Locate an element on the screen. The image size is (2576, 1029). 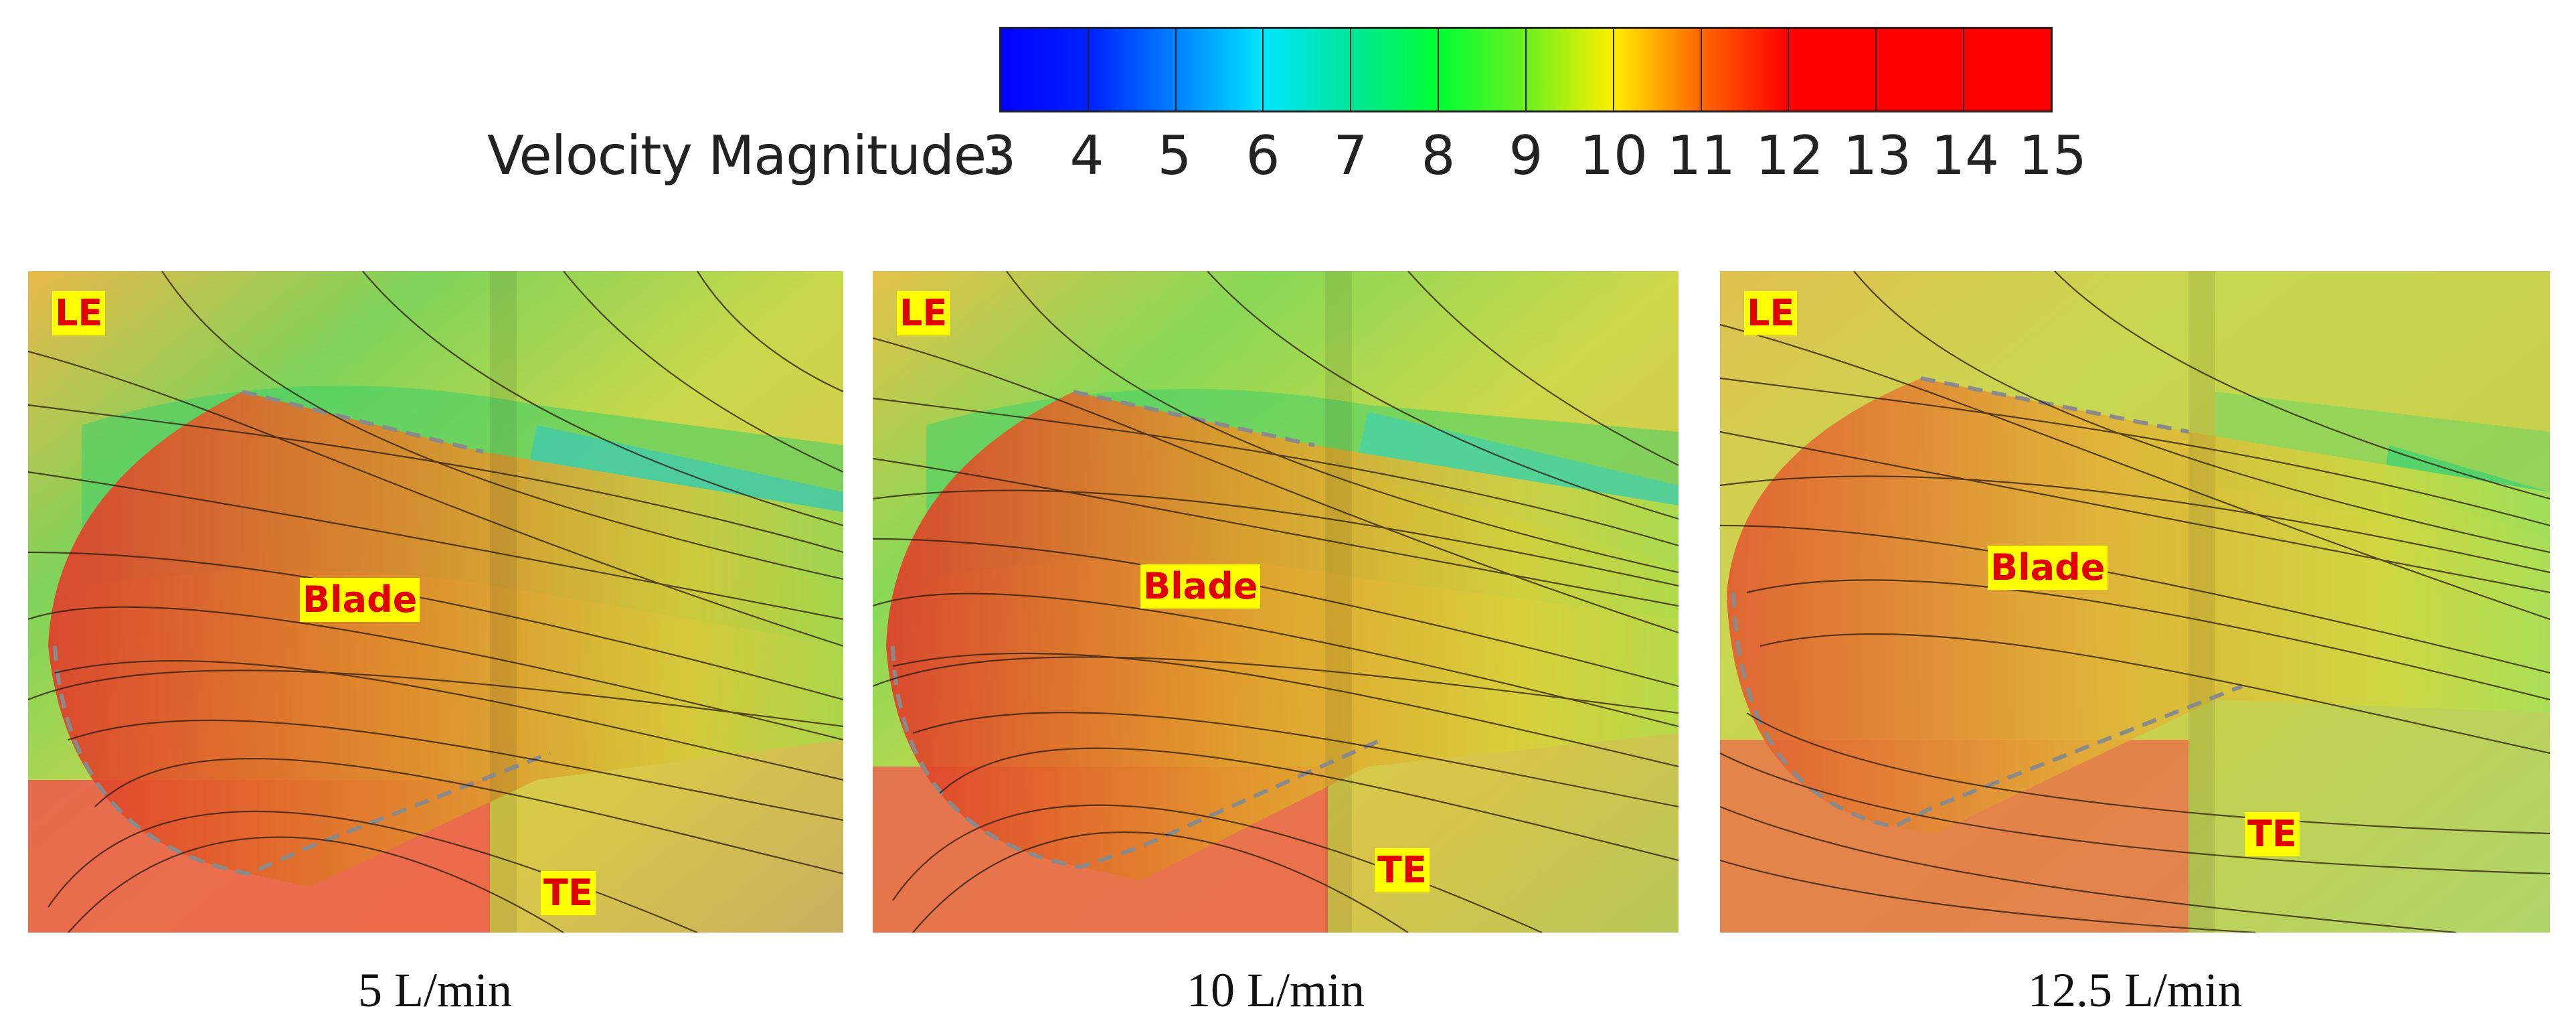
legend-tick: 13 is located at coordinates (1877, 156).